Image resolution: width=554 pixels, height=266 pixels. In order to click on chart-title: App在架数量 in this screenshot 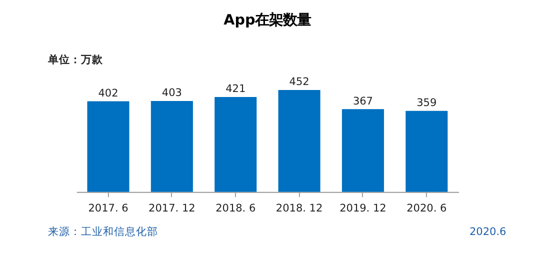, I will do `click(268, 20)`.